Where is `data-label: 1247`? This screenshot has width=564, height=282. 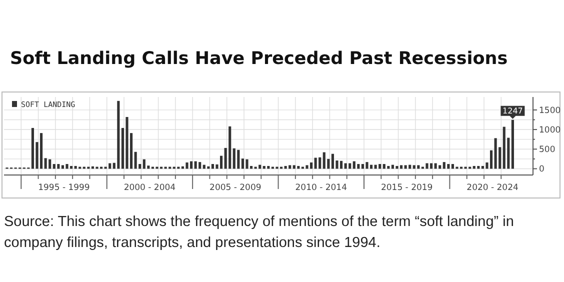 data-label: 1247 is located at coordinates (512, 111).